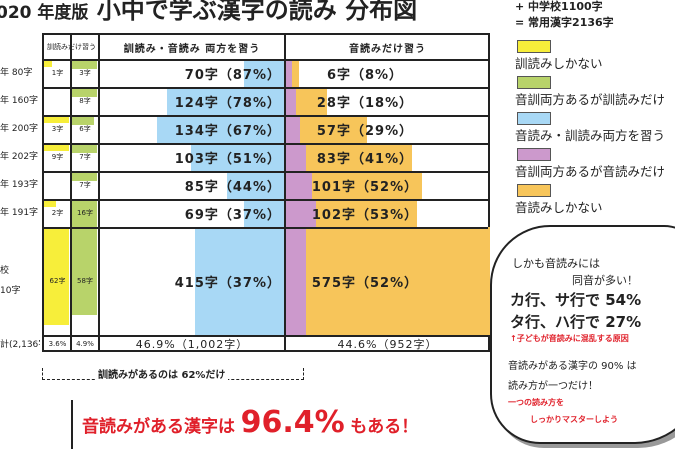  I want to click on row-label: 年 193字, so click(19, 185).